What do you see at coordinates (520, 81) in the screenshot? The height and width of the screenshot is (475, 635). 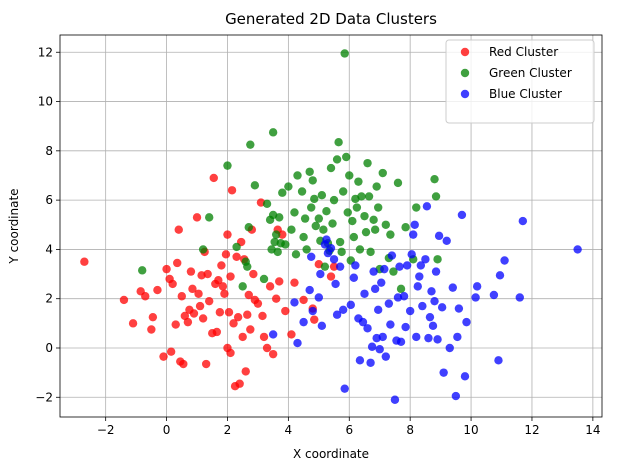 I see `legend: Red Cluster Green Cluster Blue Cluster` at bounding box center [520, 81].